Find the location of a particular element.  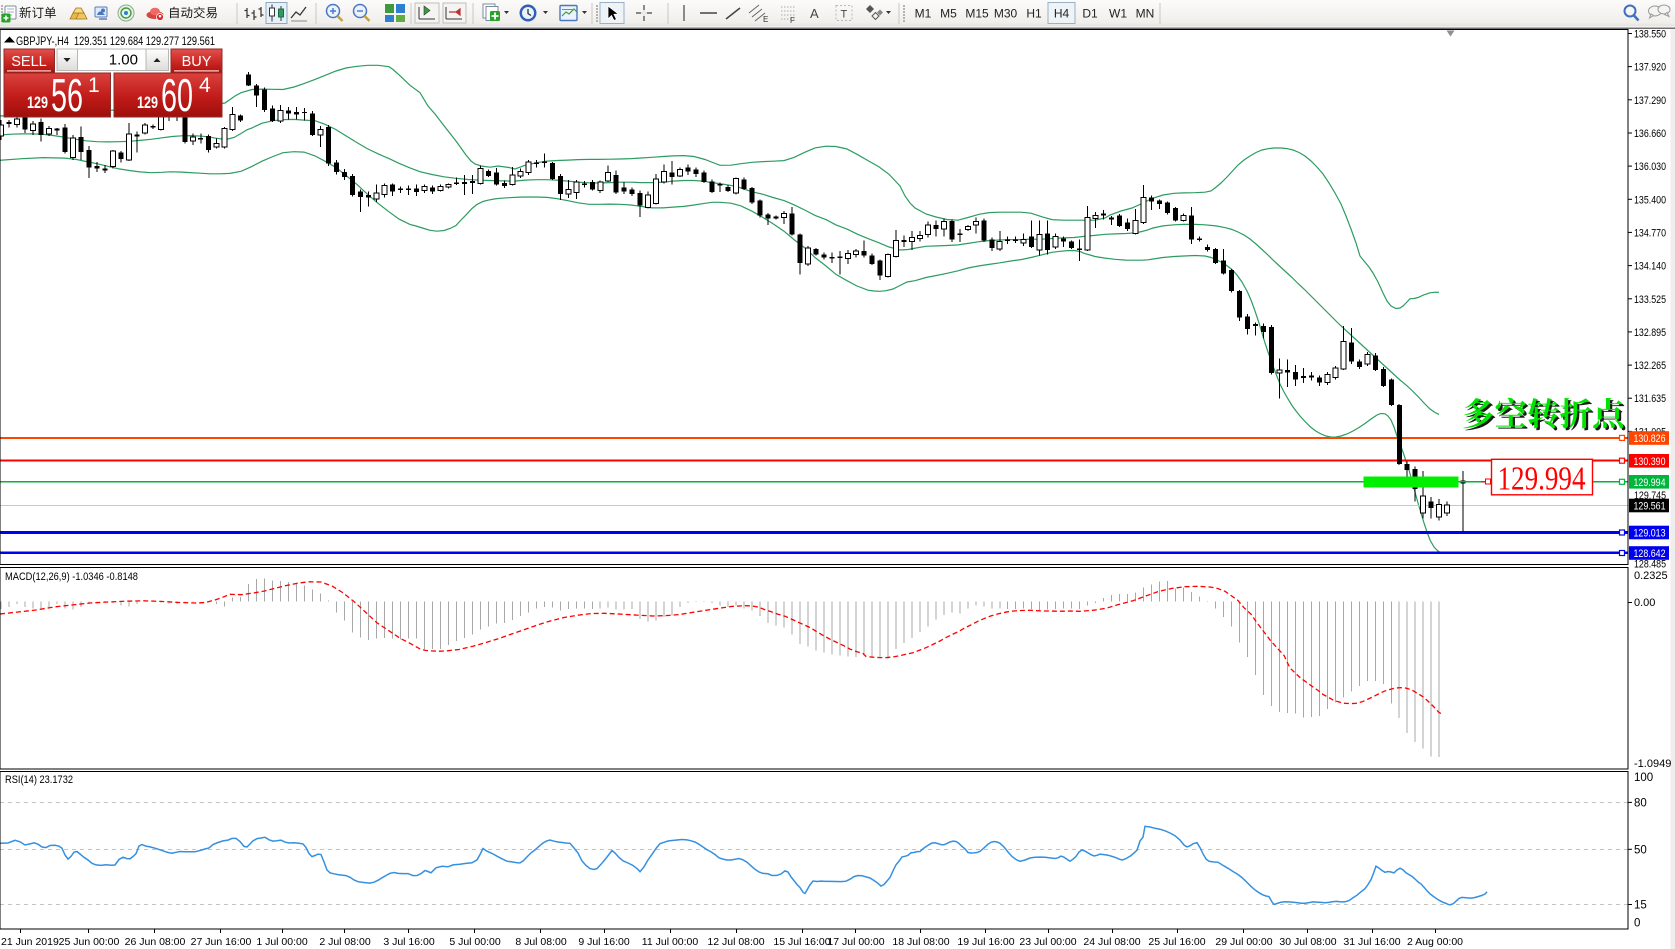

svg-text: 136.030 is located at coordinates (1650, 167).